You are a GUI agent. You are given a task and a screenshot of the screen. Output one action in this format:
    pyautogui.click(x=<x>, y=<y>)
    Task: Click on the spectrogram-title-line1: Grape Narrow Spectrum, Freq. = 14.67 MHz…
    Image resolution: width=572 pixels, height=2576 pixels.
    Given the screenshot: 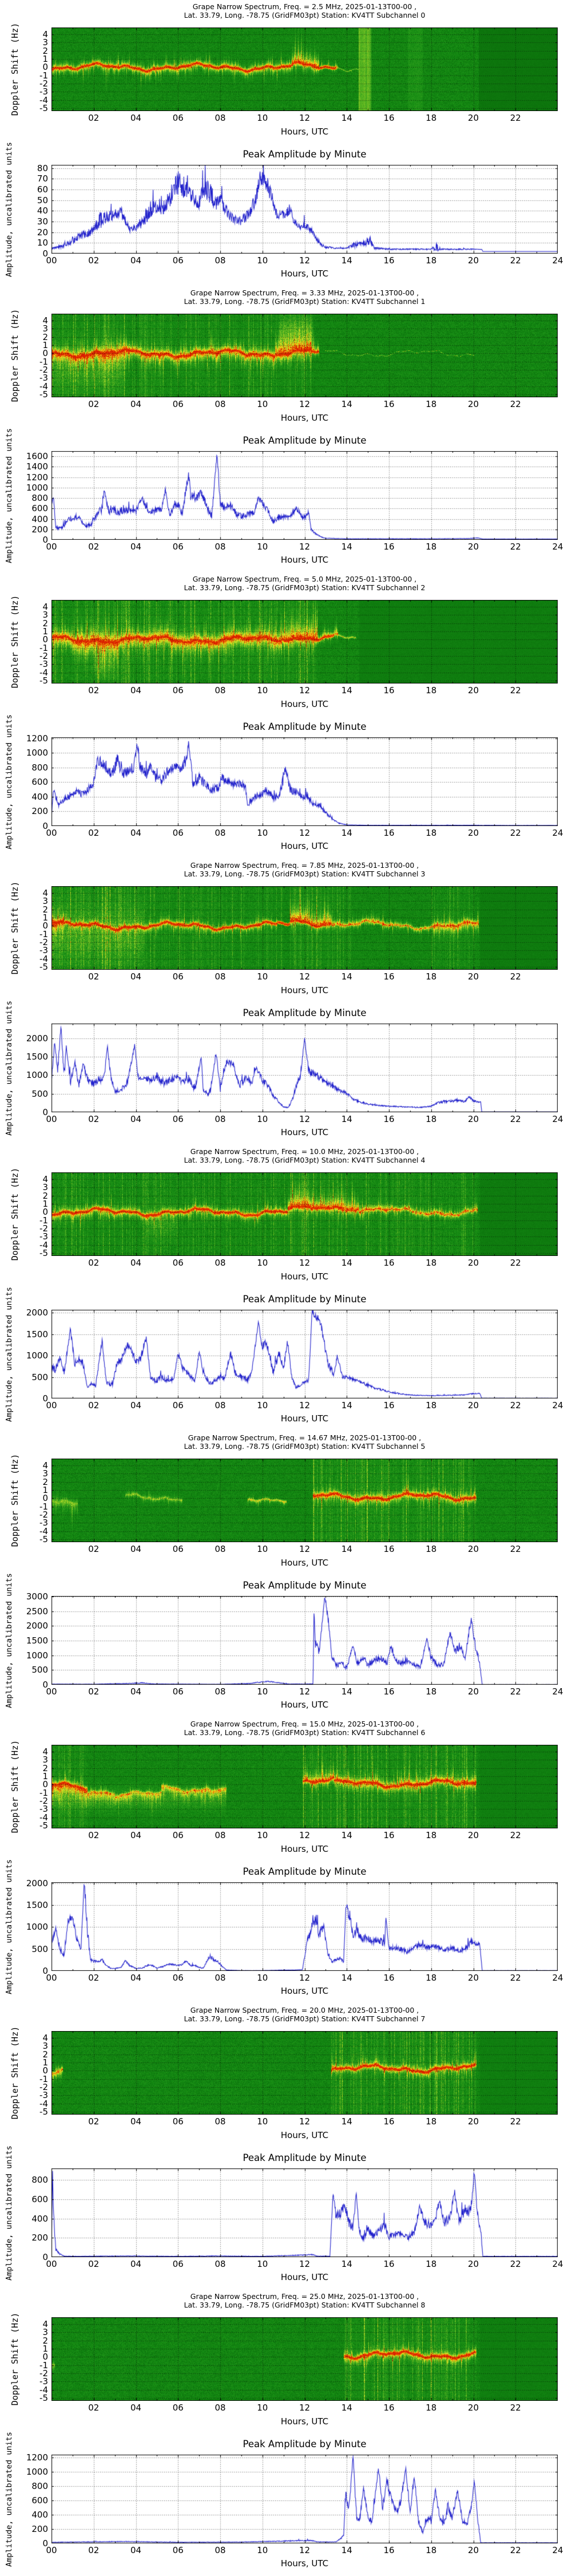 What is the action you would take?
    pyautogui.click(x=305, y=1437)
    